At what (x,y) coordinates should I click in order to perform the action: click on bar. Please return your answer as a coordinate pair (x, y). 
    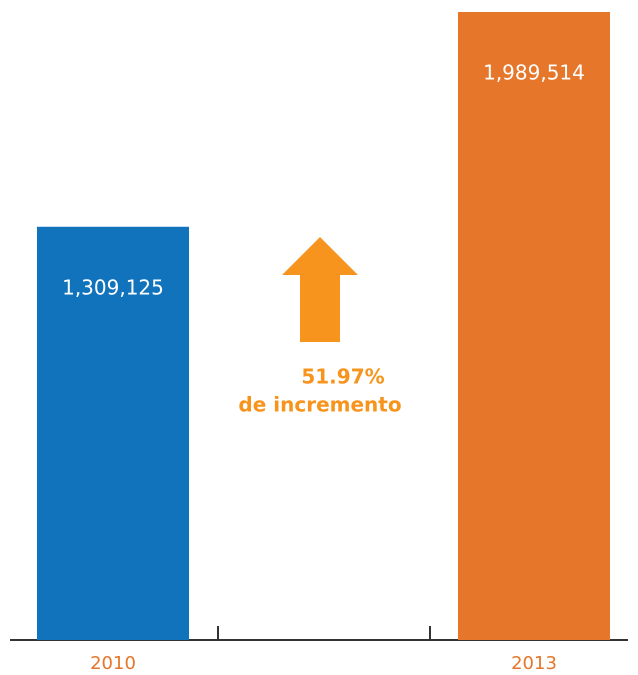
    Looking at the image, I should click on (113, 433).